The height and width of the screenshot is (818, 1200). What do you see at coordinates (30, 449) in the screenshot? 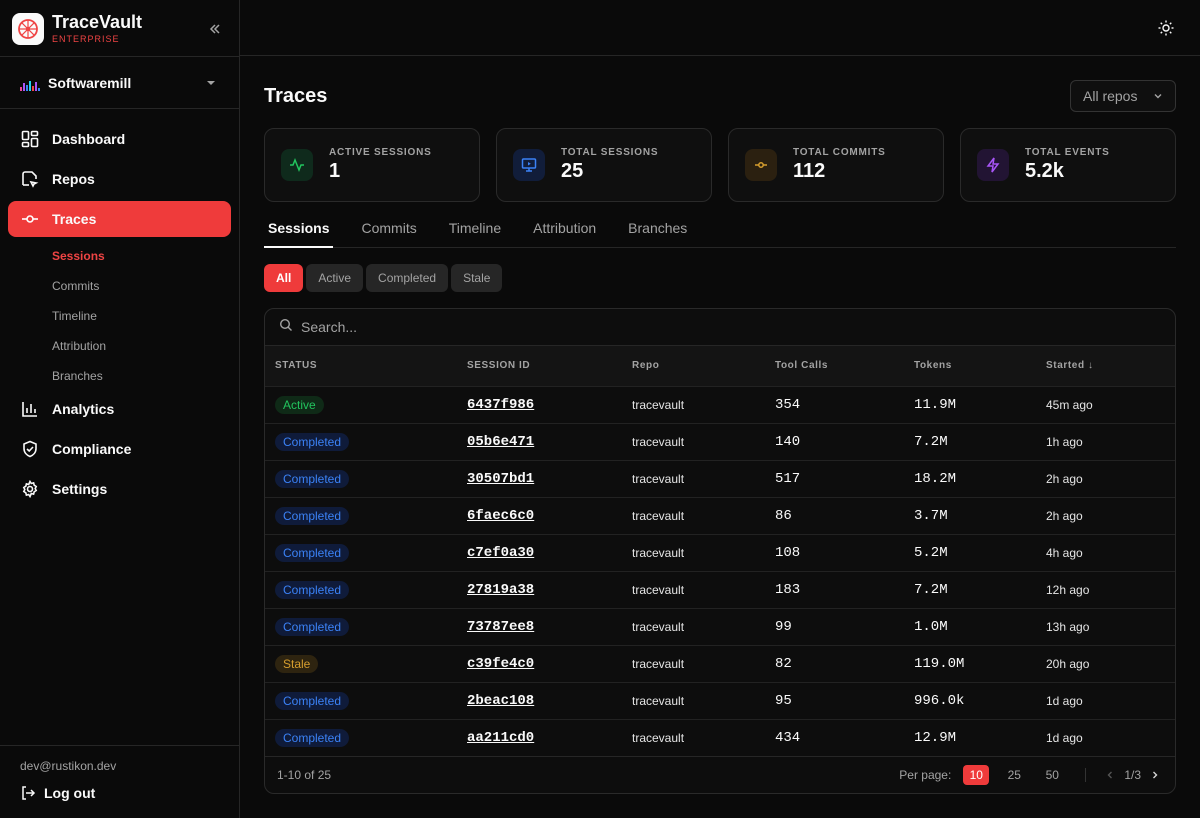
I see `shield-check-icon` at bounding box center [30, 449].